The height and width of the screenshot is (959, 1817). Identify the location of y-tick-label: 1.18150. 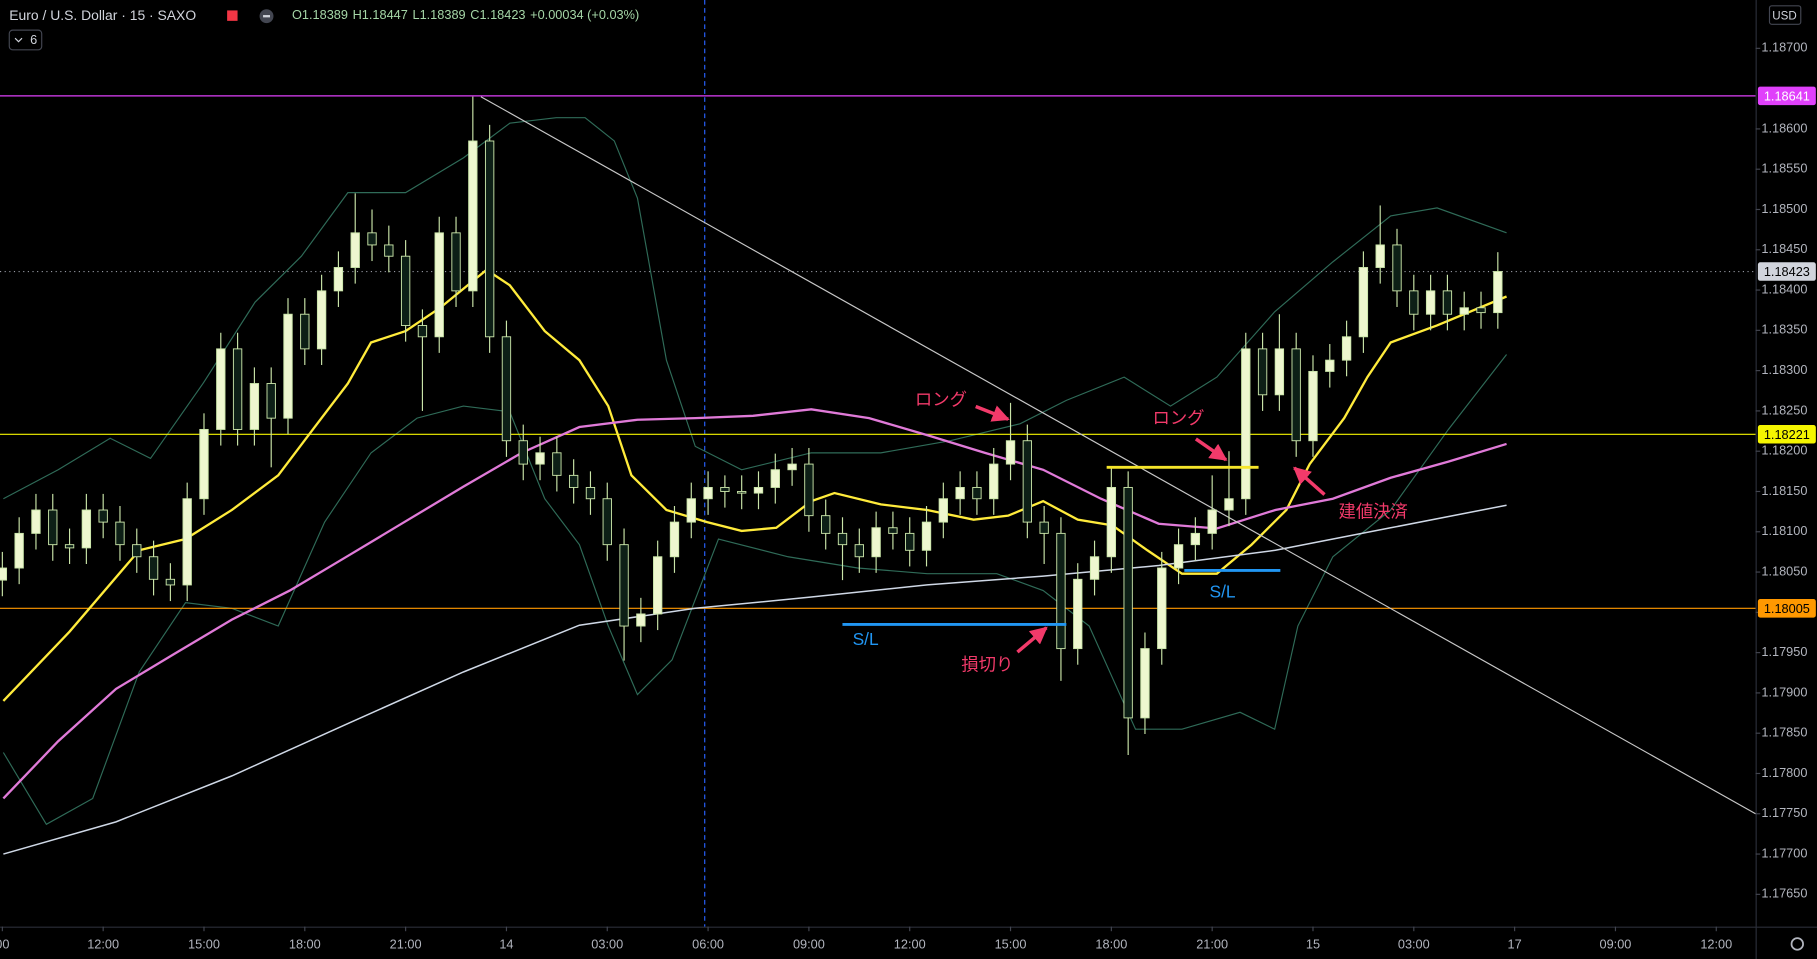
(1784, 490).